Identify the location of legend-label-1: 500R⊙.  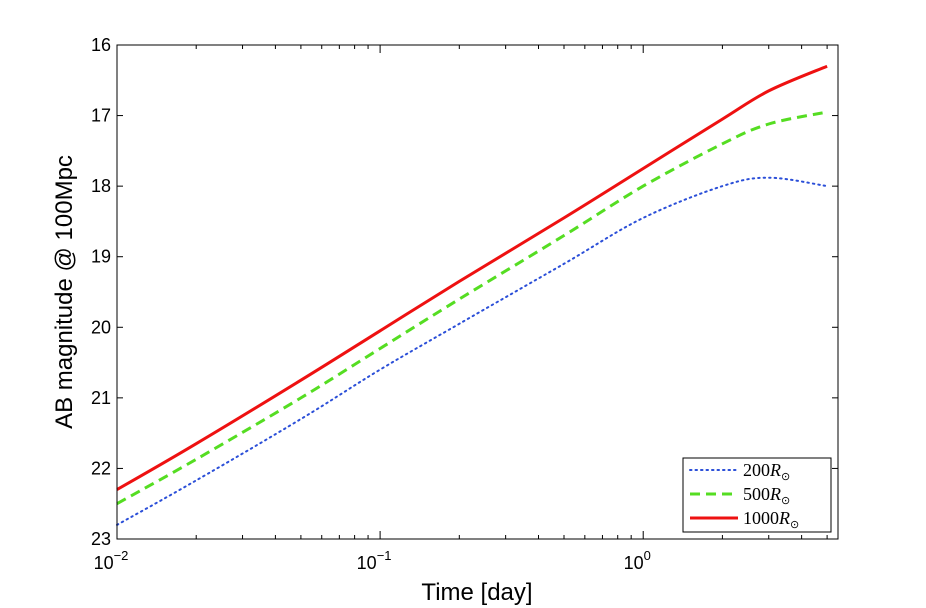
(766, 495).